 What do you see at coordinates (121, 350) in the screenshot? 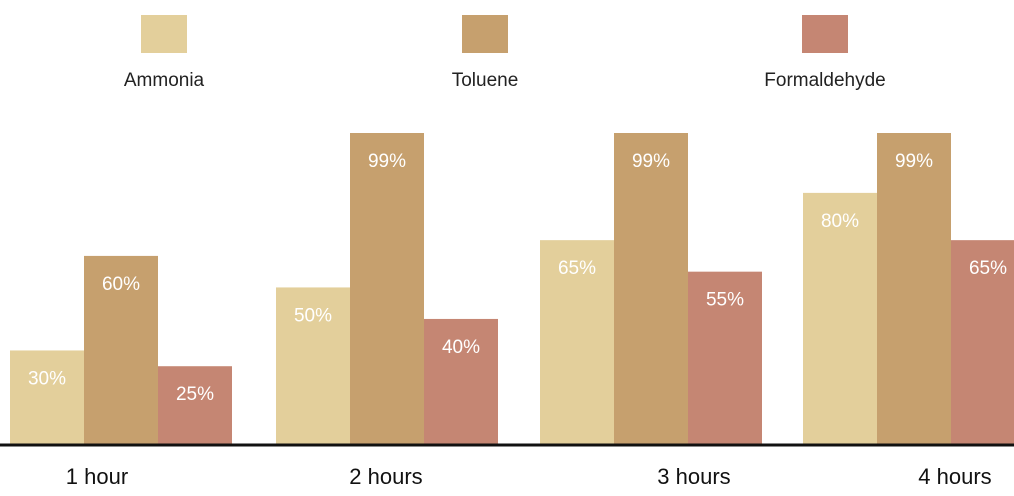
I see `bar-toluene-1-hour` at bounding box center [121, 350].